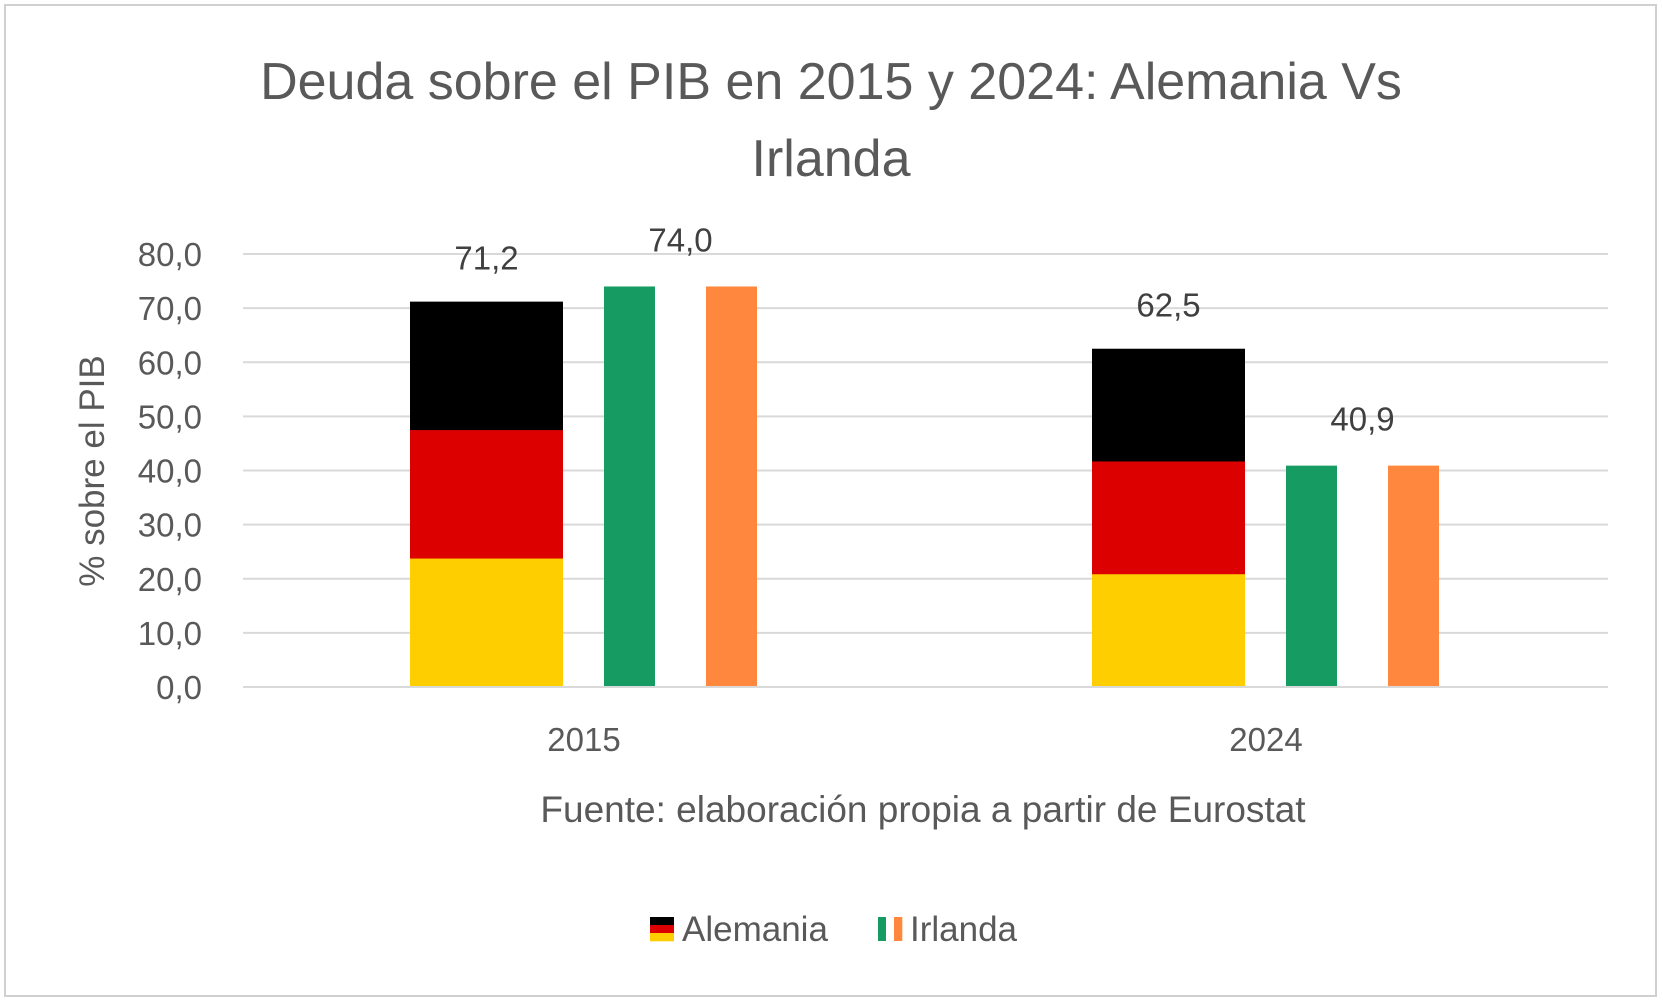 Image resolution: width=1663 pixels, height=1003 pixels. I want to click on y-tick-label: 0,0, so click(179, 687).